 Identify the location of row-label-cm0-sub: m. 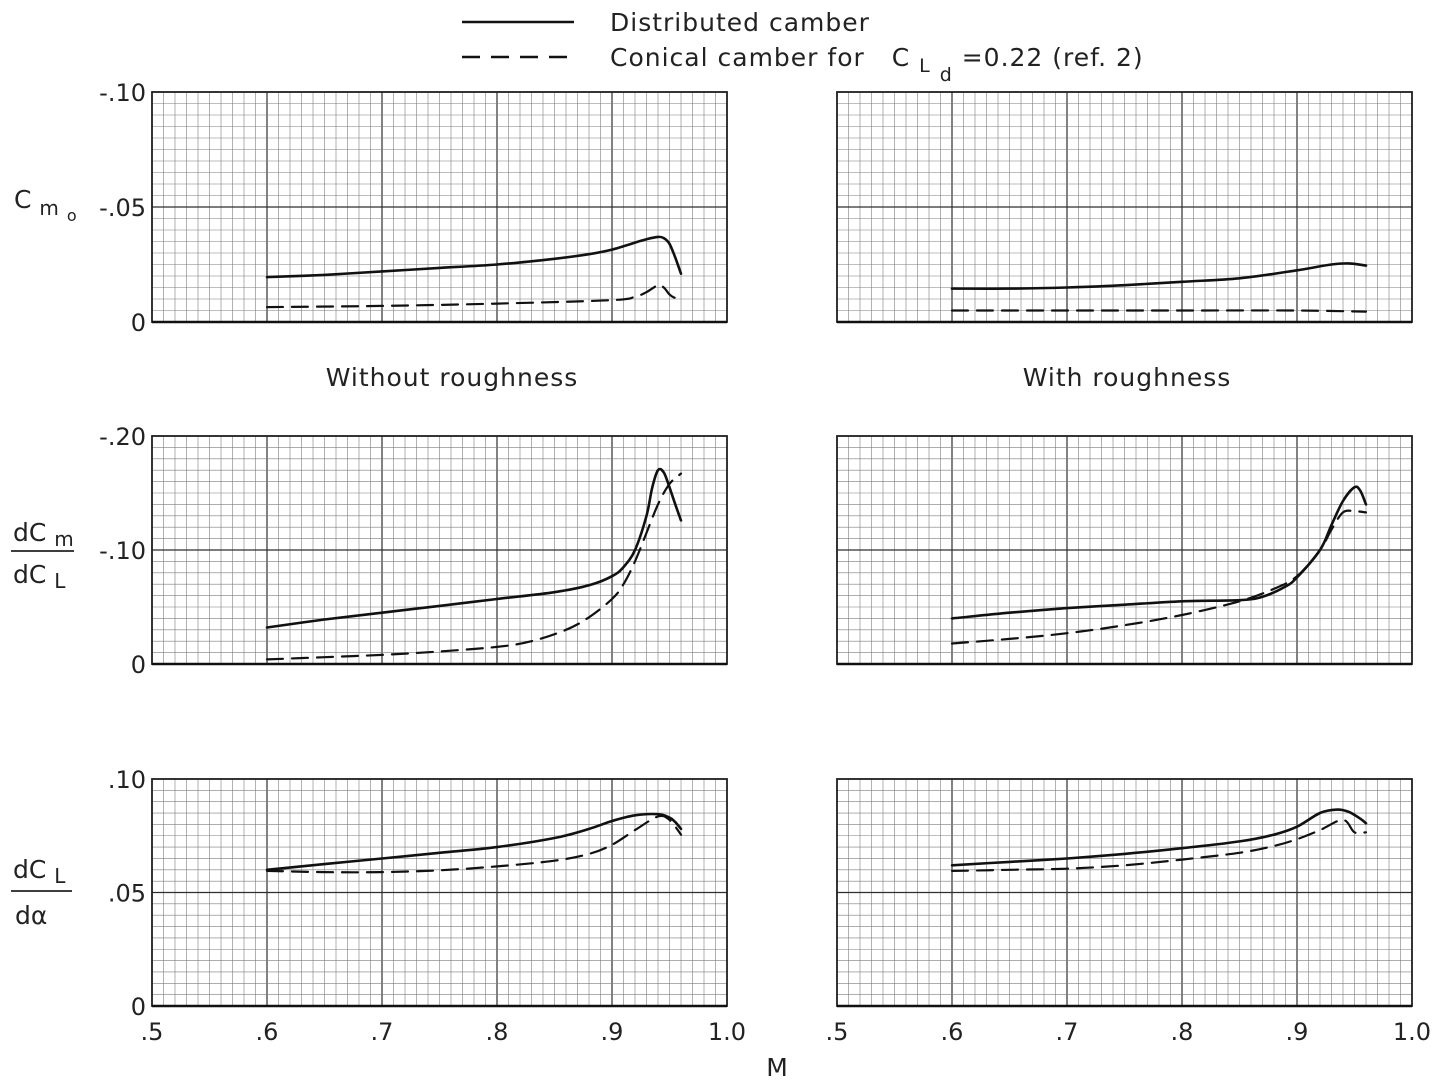
(48, 208).